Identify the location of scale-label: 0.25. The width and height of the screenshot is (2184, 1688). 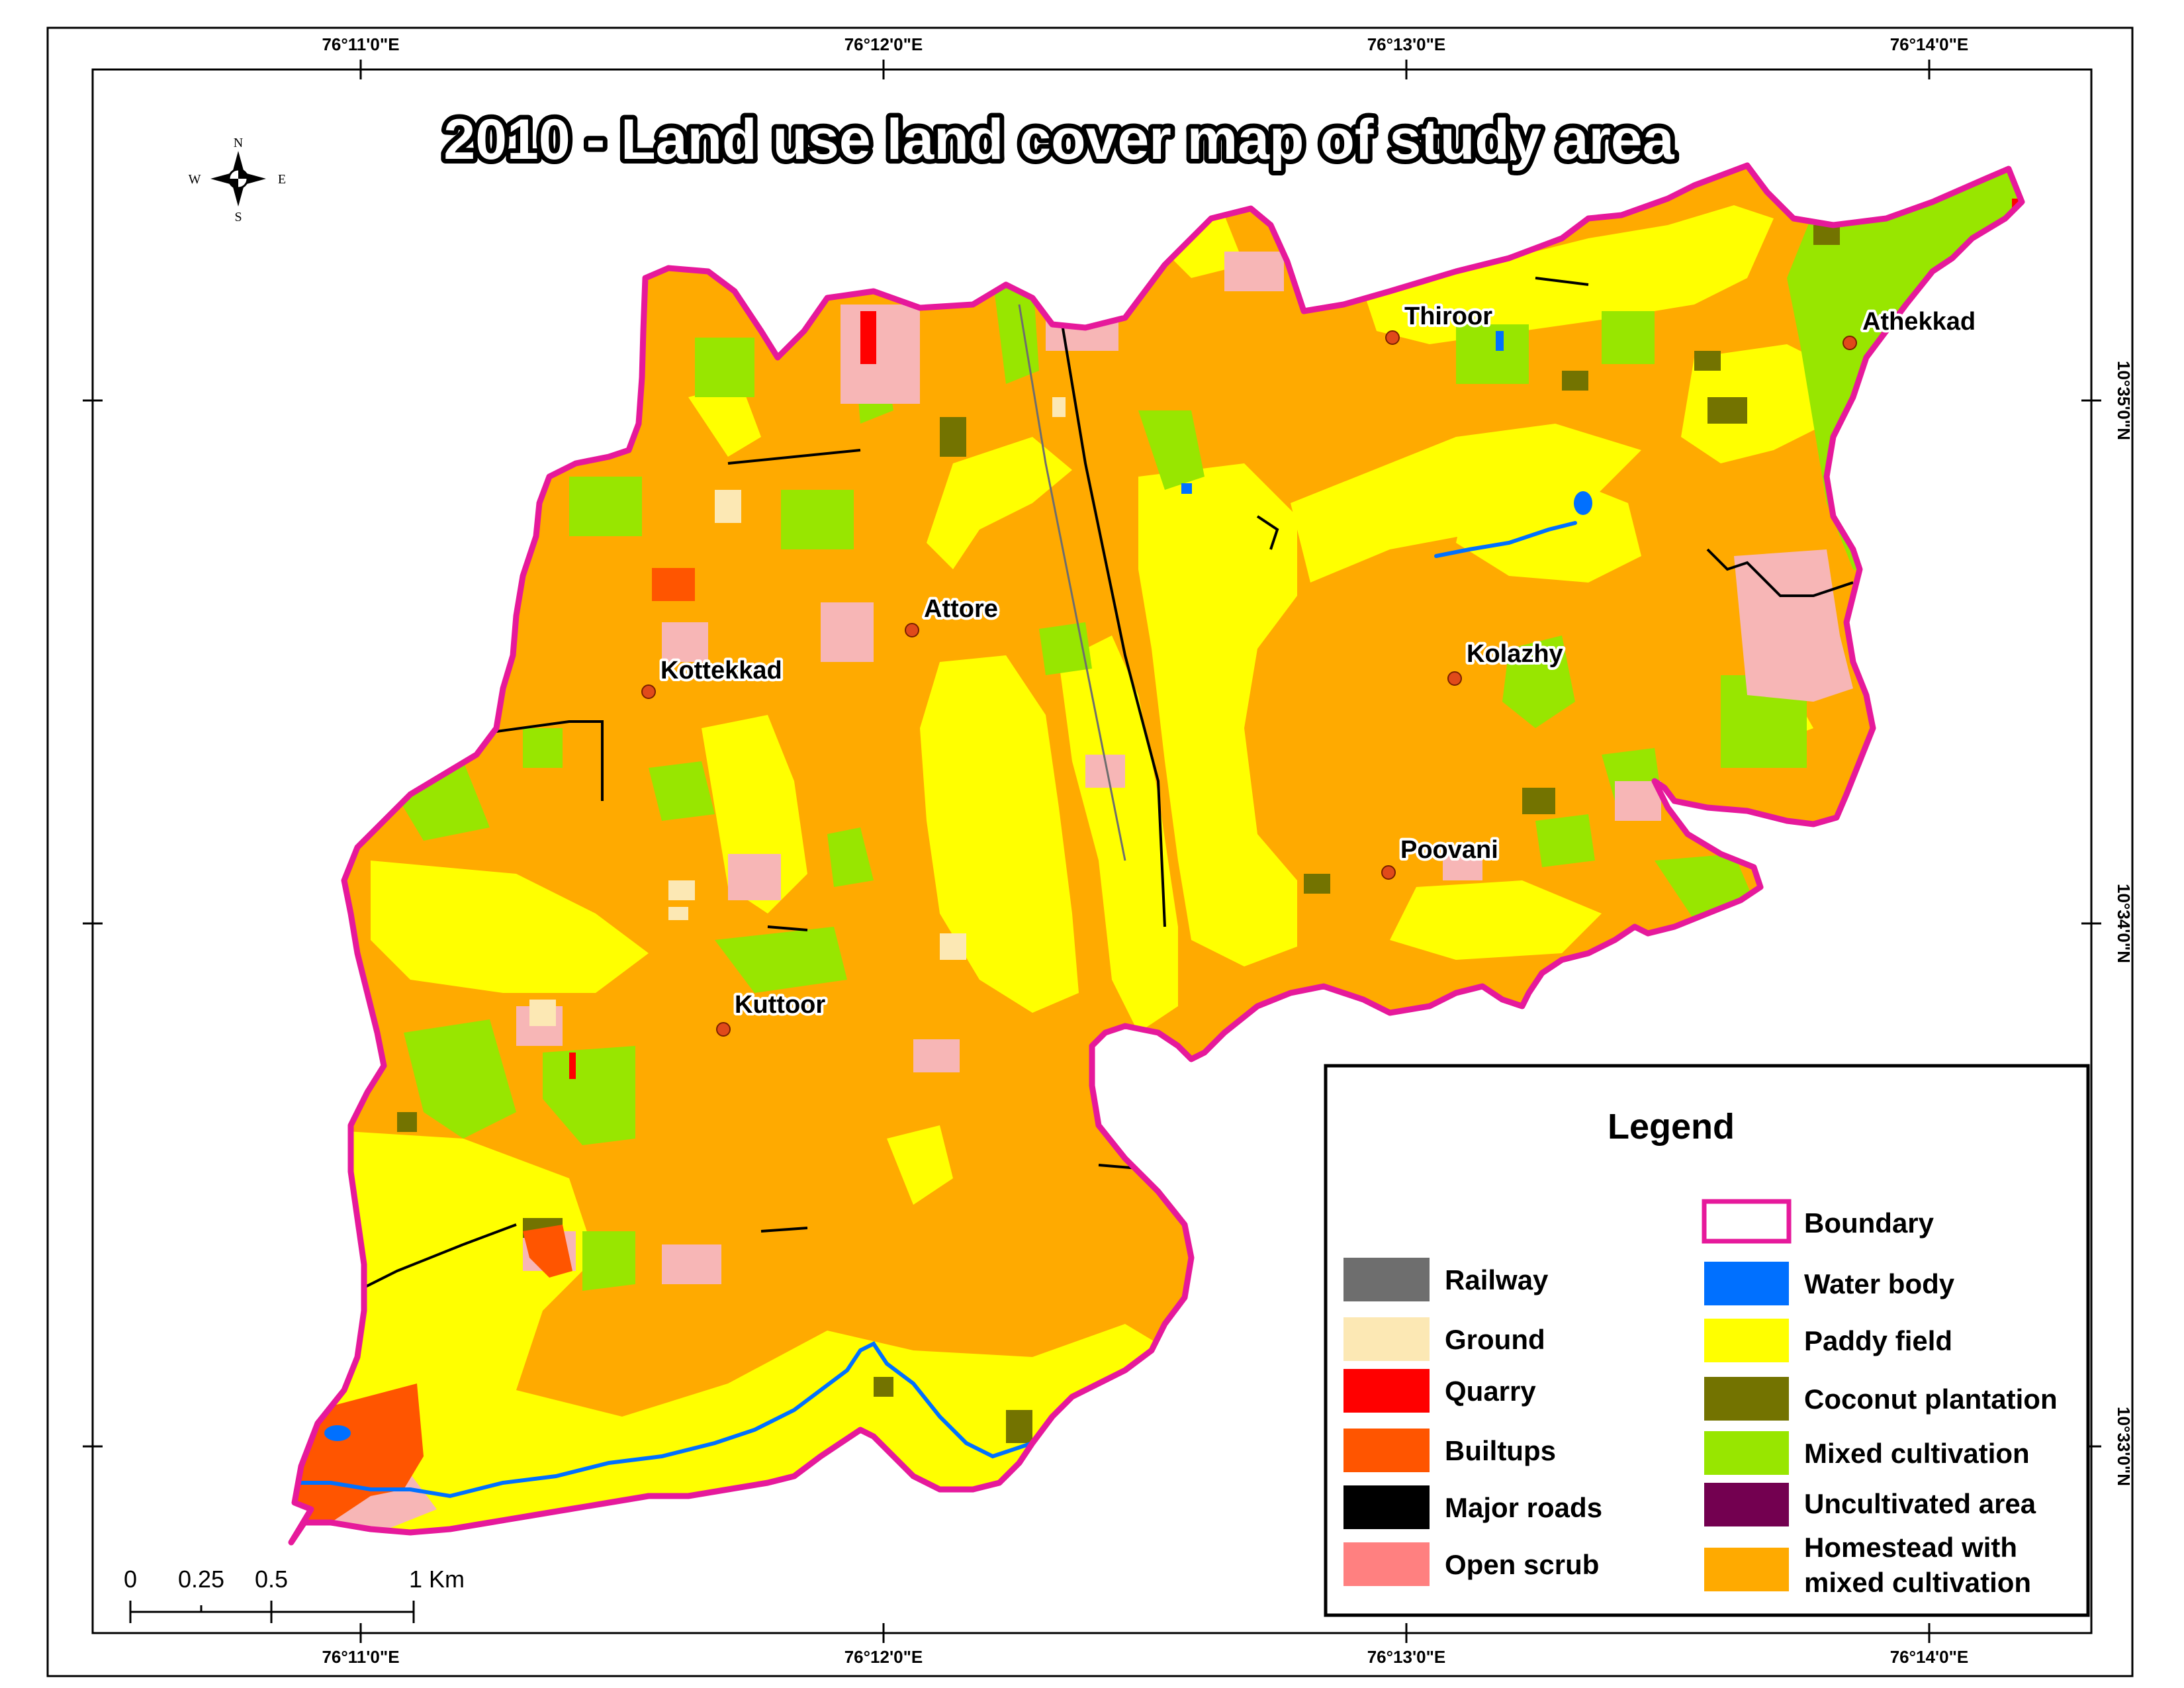
(201, 1579).